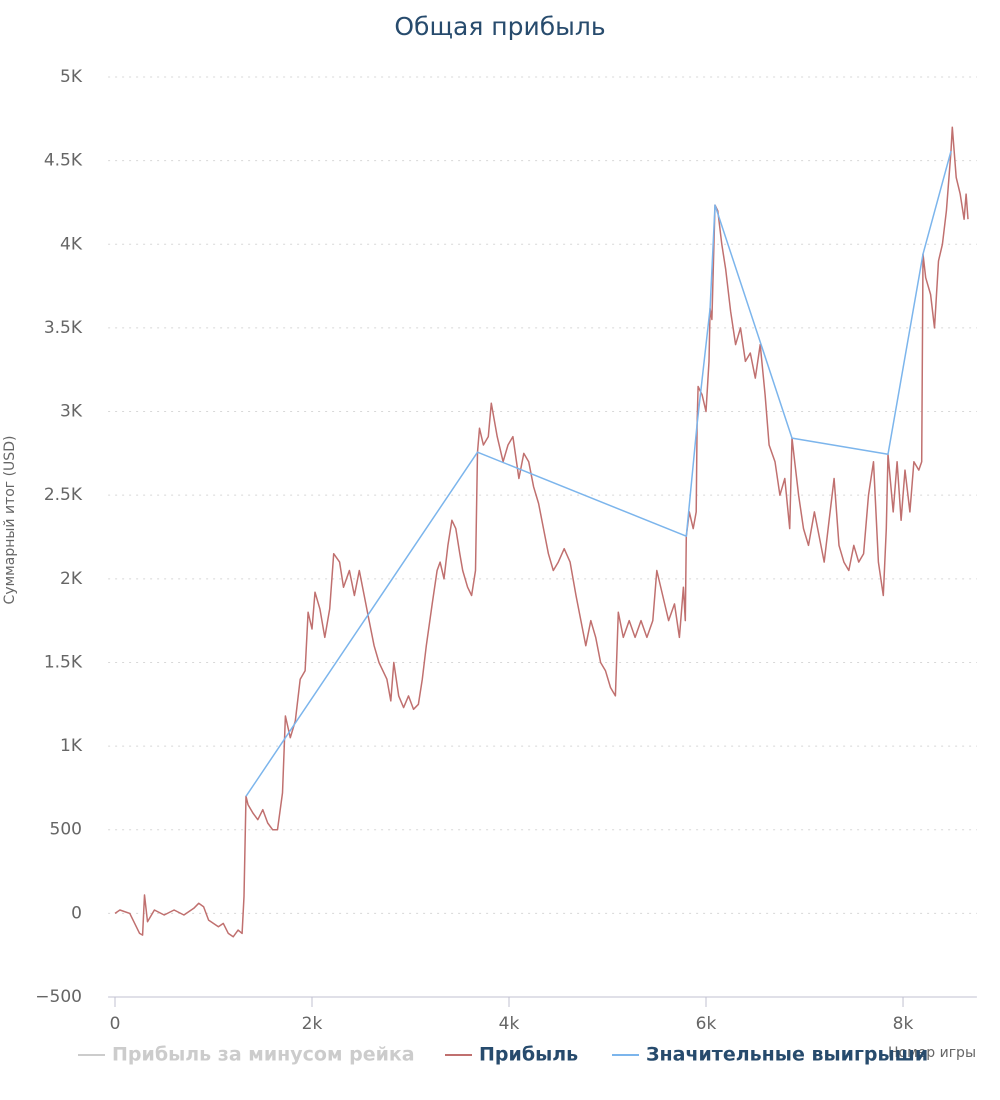  What do you see at coordinates (71, 412) in the screenshot?
I see `y-tick-label: 3K` at bounding box center [71, 412].